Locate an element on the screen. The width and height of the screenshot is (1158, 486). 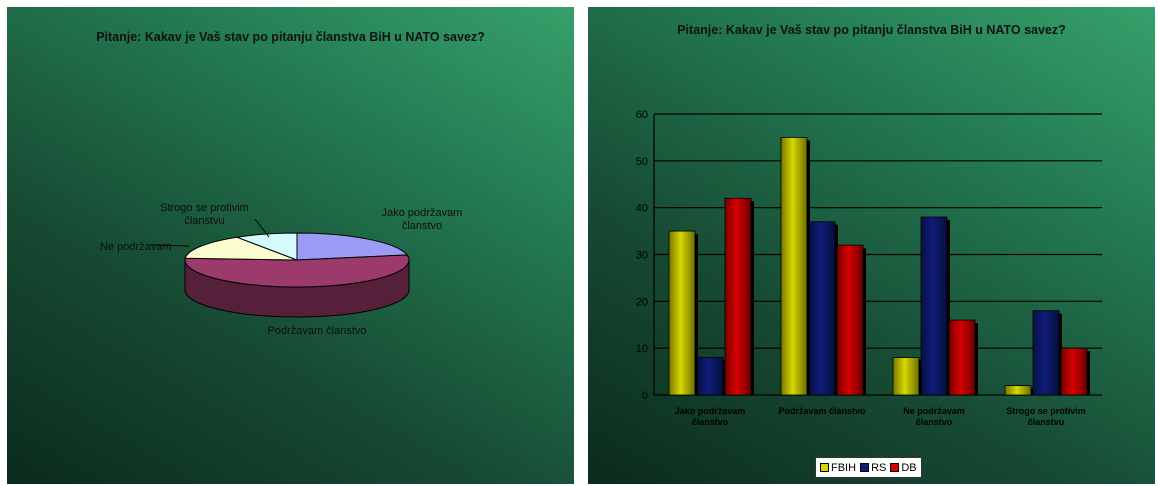
x-tick-label: Strogo se protivim is located at coordinates (1046, 411).